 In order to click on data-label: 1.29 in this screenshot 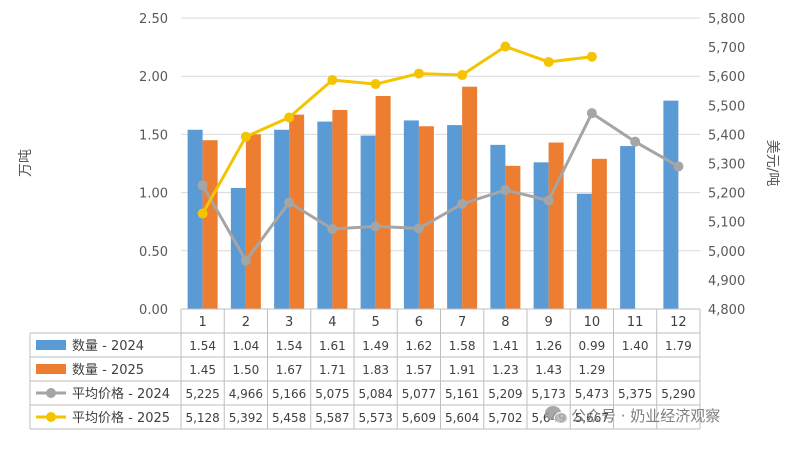, I will do `click(592, 370)`.